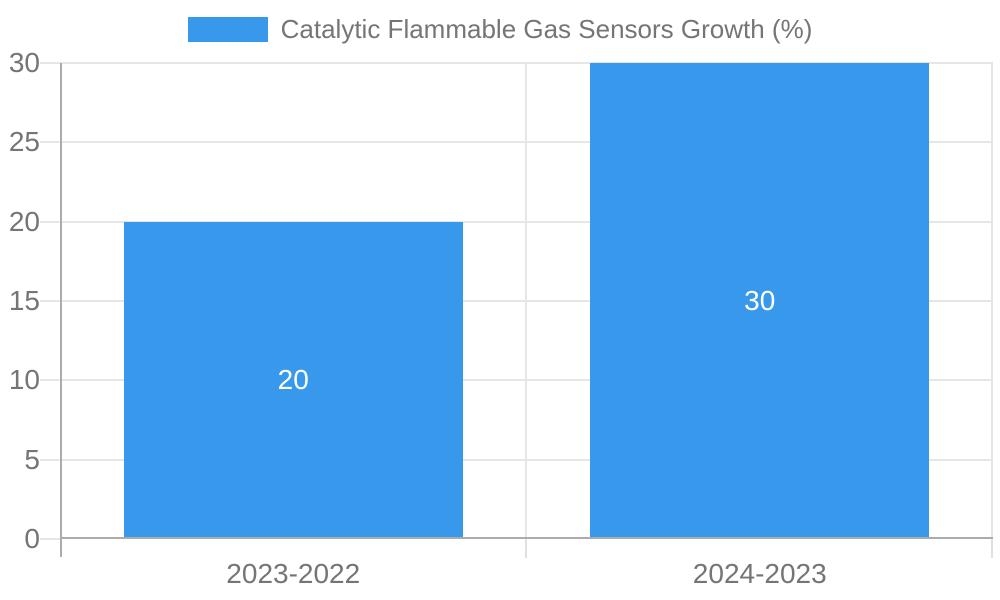  Describe the element at coordinates (24, 380) in the screenshot. I see `y-axis-label-10: 10` at that location.